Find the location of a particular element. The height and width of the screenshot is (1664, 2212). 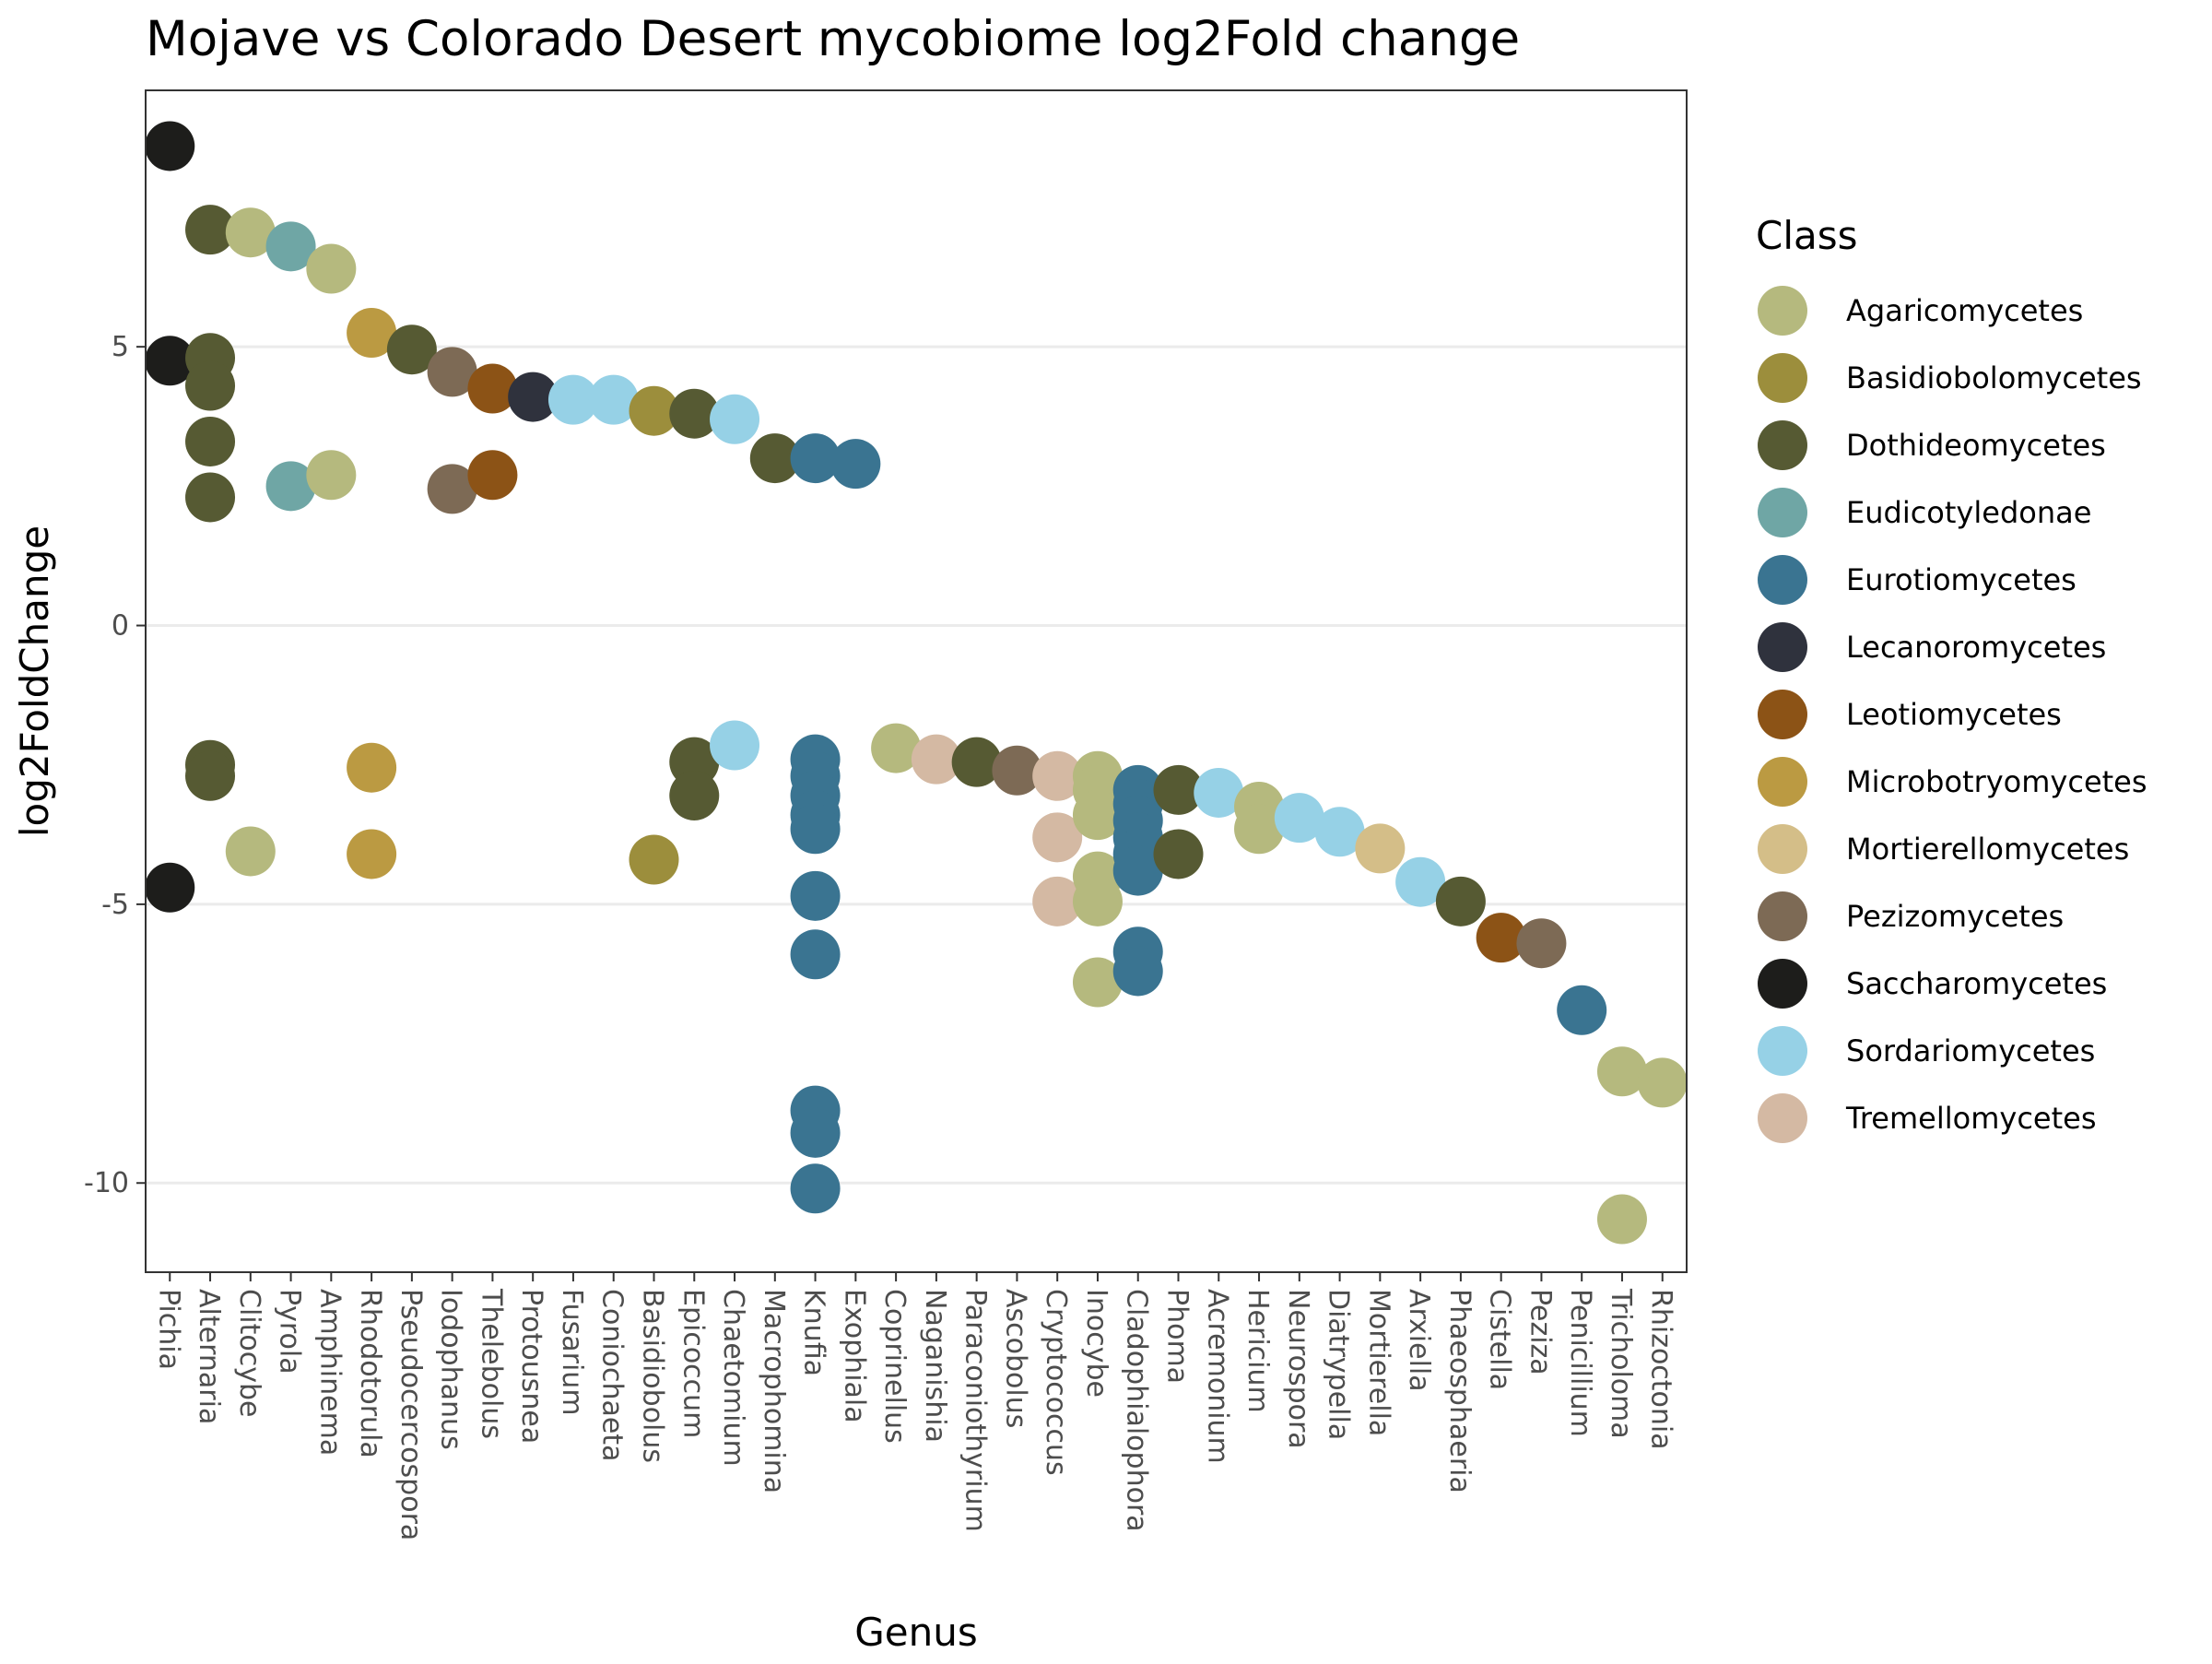

y-tick-label: 0 is located at coordinates (120, 626).